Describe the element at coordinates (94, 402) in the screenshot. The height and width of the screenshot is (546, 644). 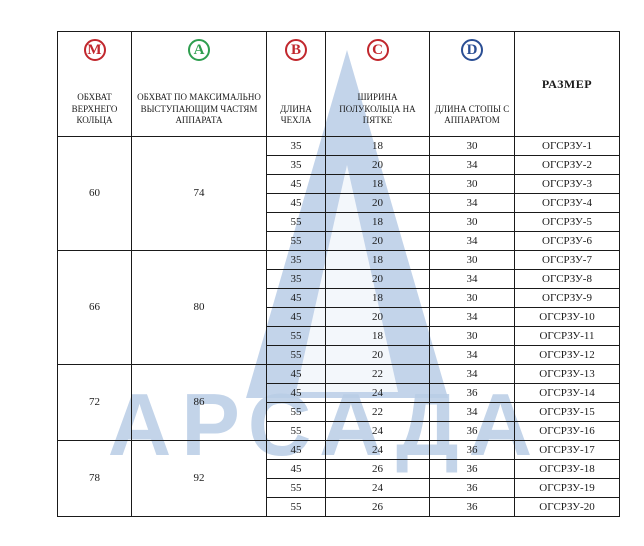
I see `cell-m-group: 72` at that location.